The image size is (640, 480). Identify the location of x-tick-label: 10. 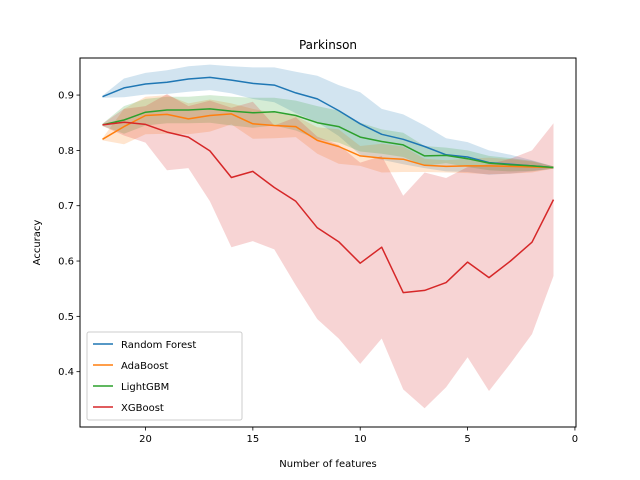
(360, 439).